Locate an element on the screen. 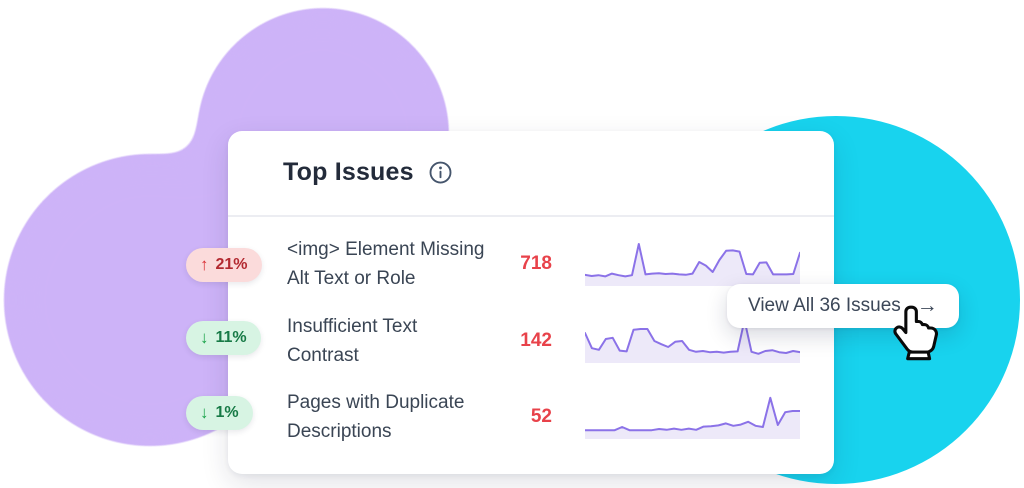 The height and width of the screenshot is (488, 1024). issue-title: <img> Element Missing Alt Text or Role is located at coordinates (407, 264).